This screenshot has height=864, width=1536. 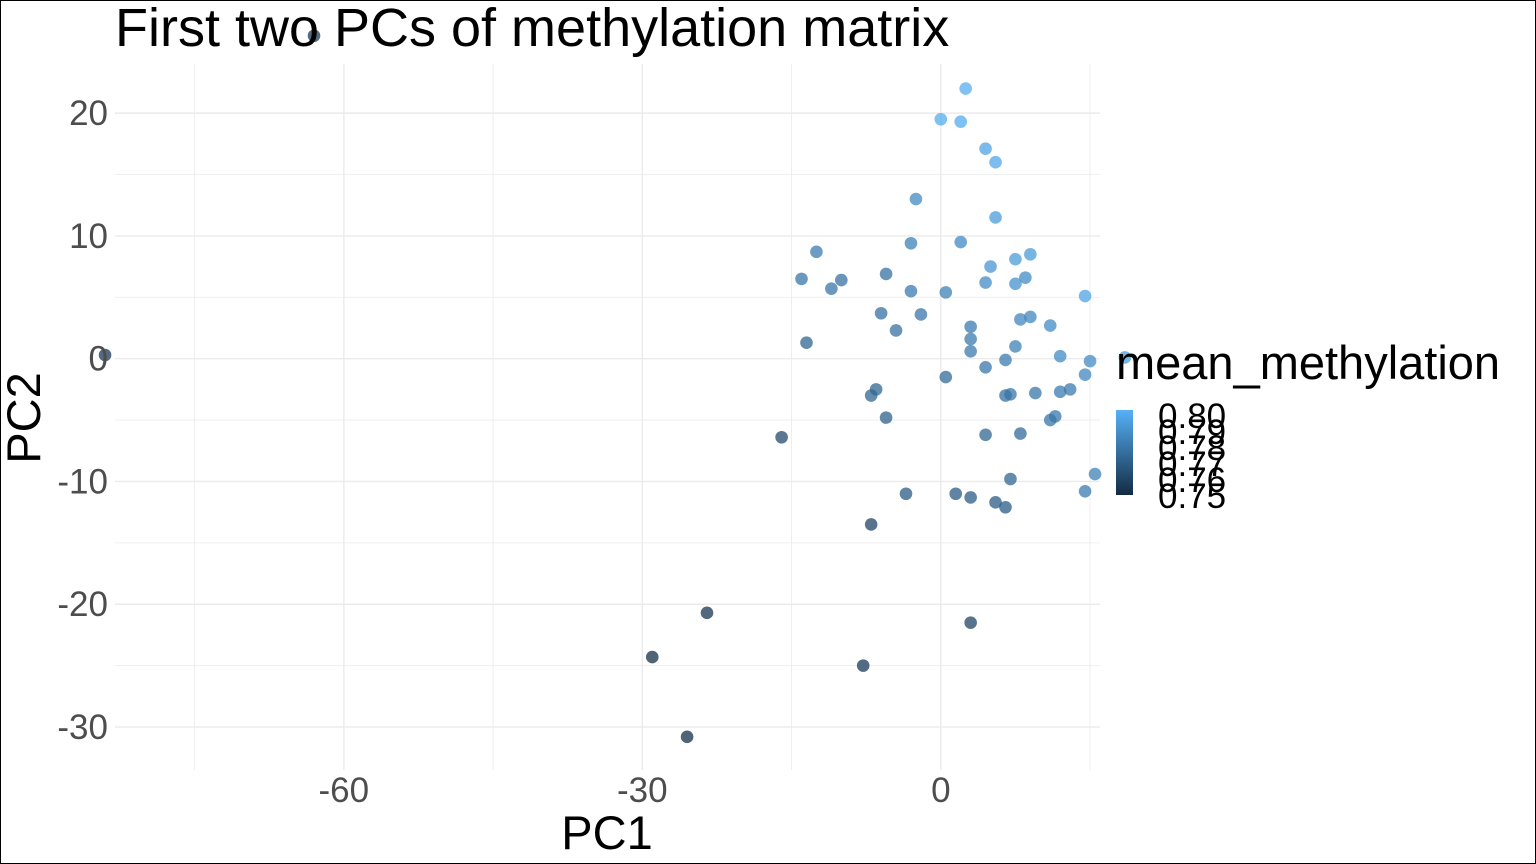 What do you see at coordinates (25, 417) in the screenshot?
I see `y-axis-title: PC2` at bounding box center [25, 417].